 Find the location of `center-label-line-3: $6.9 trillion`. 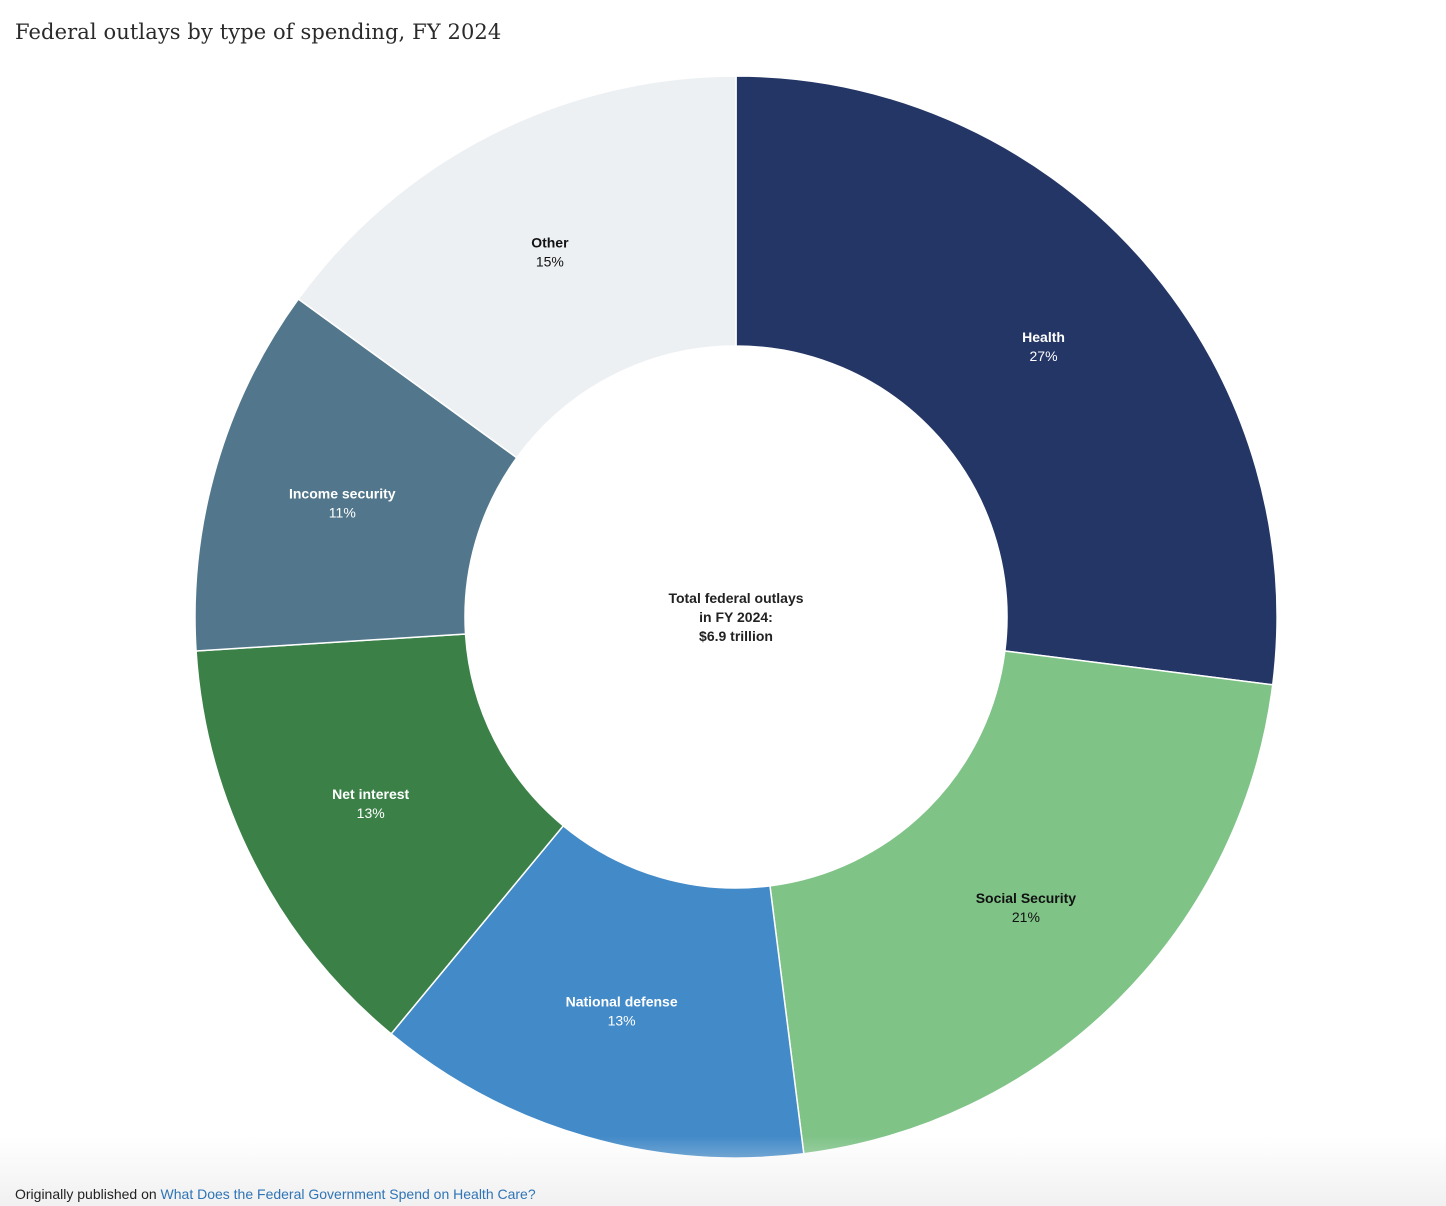

center-label-line-3: $6.9 trillion is located at coordinates (736, 636).